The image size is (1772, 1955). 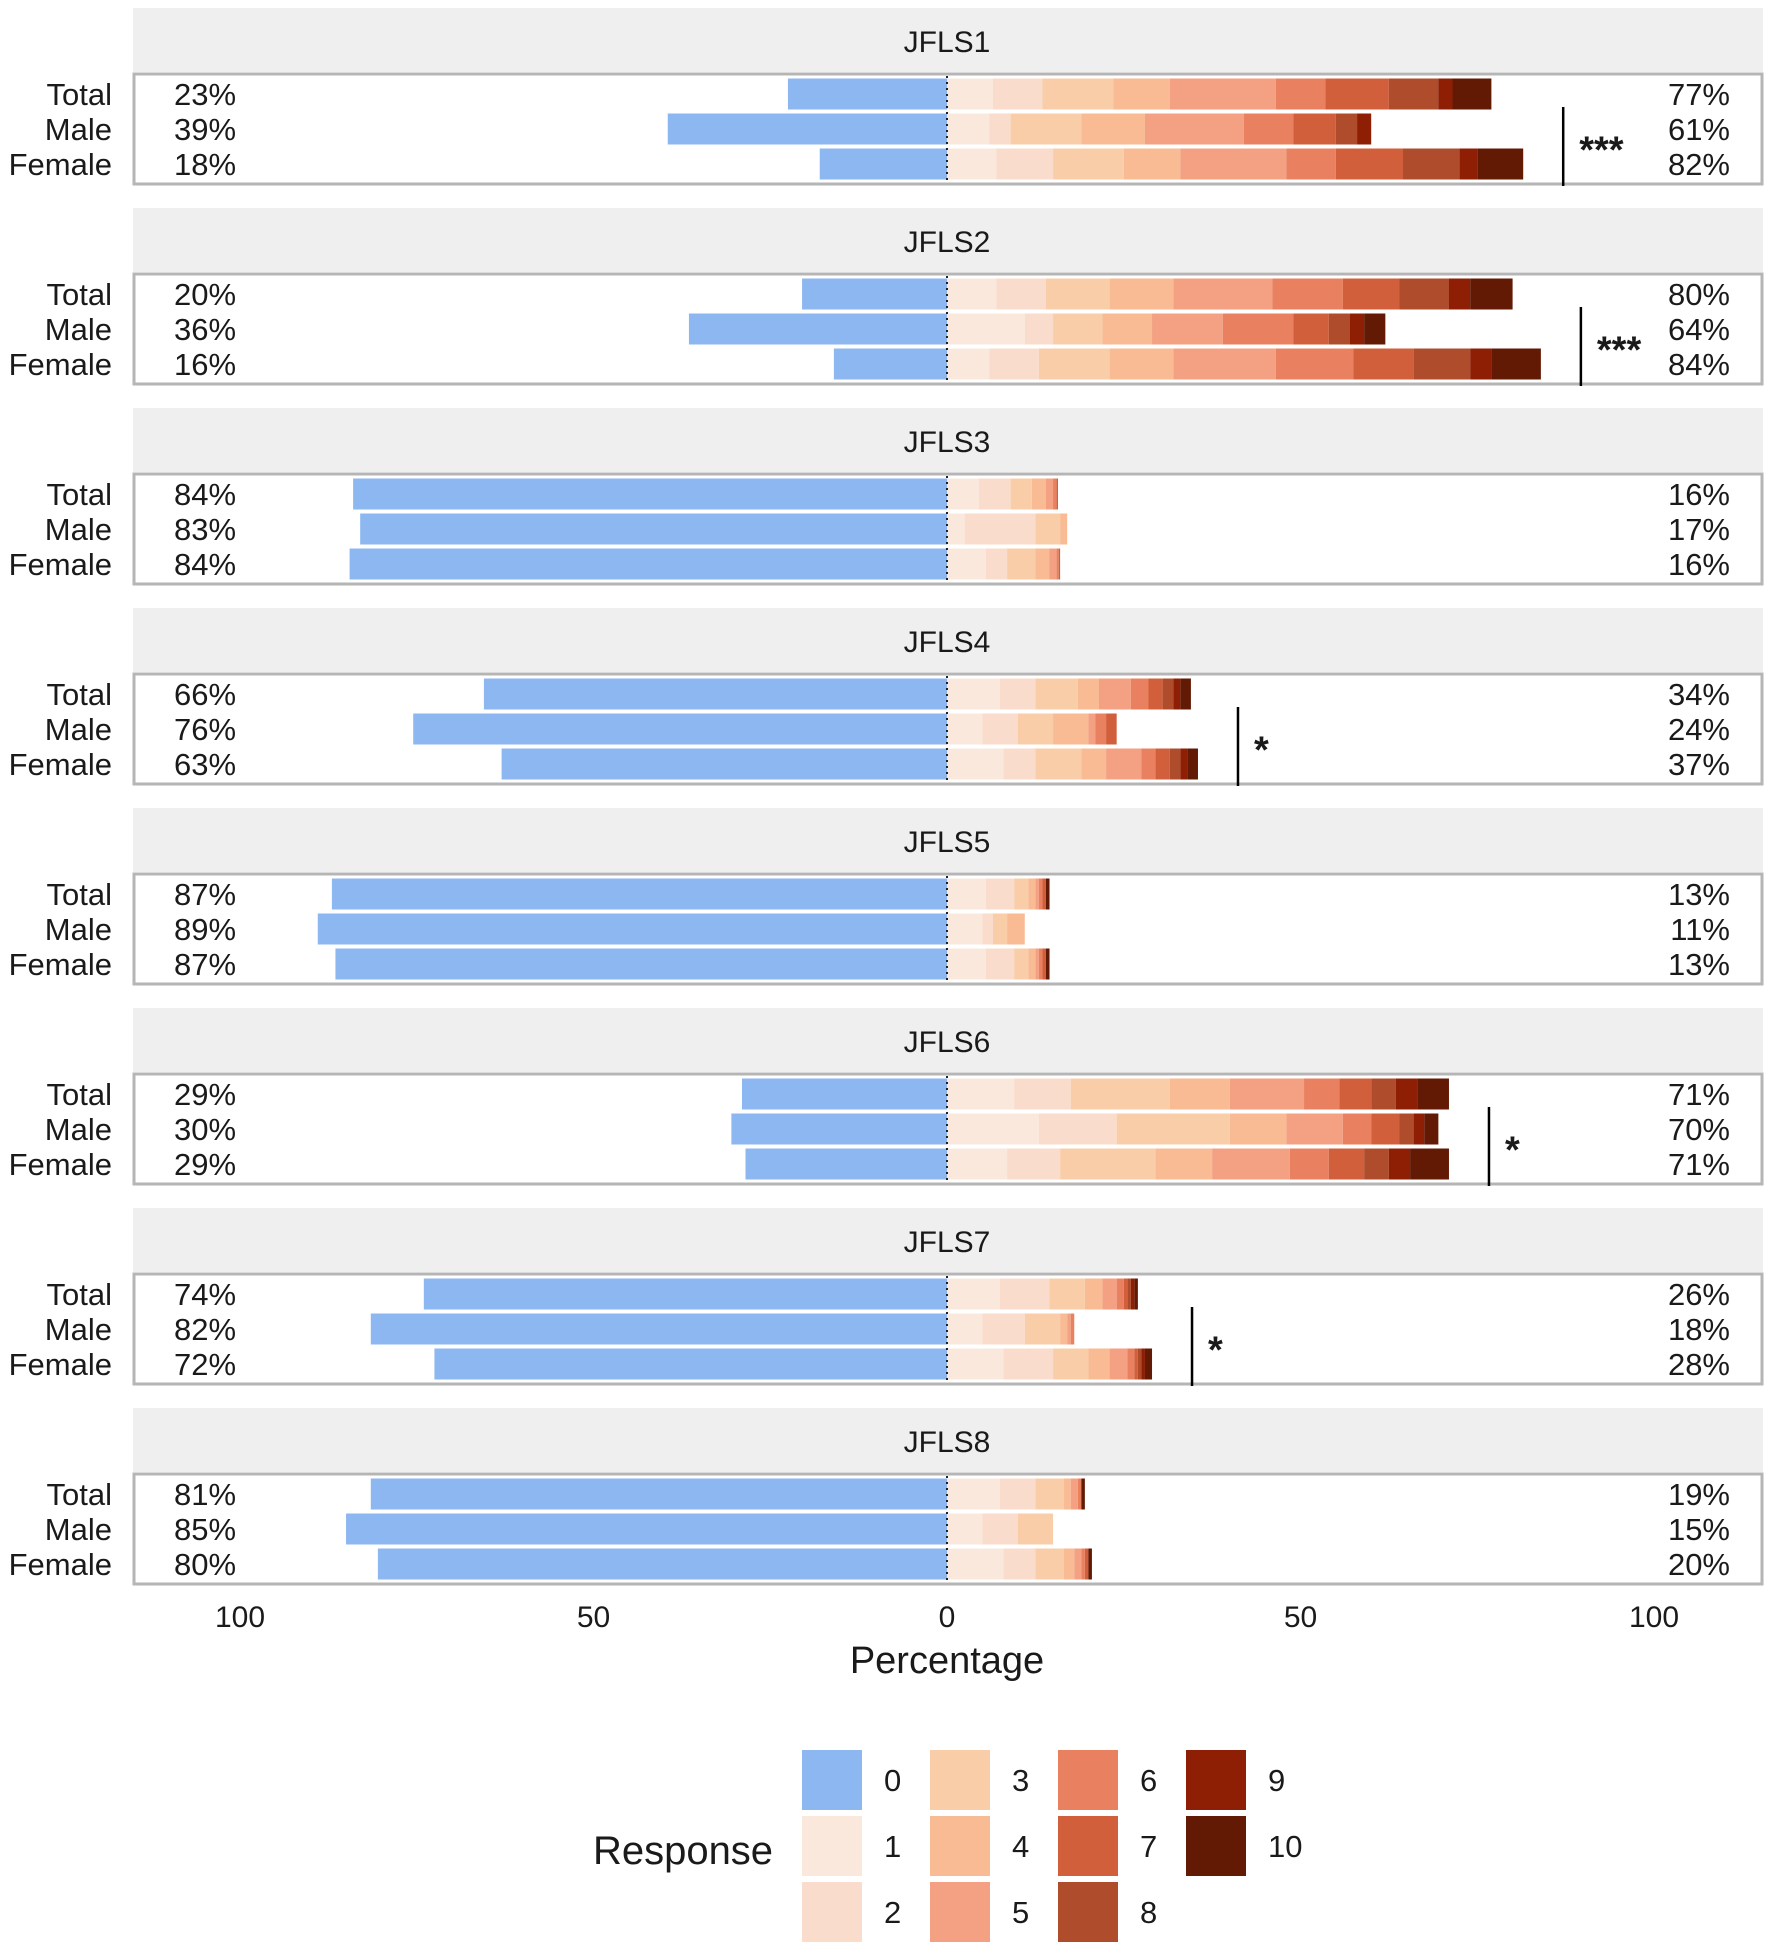 What do you see at coordinates (205, 329) in the screenshot?
I see `left-percent-label: 36%` at bounding box center [205, 329].